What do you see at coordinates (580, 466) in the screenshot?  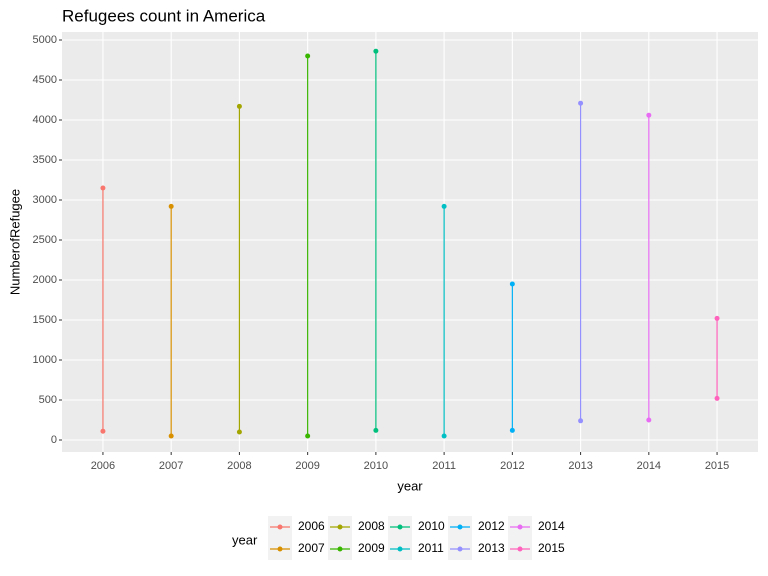 I see `x-tick-label: 2013` at bounding box center [580, 466].